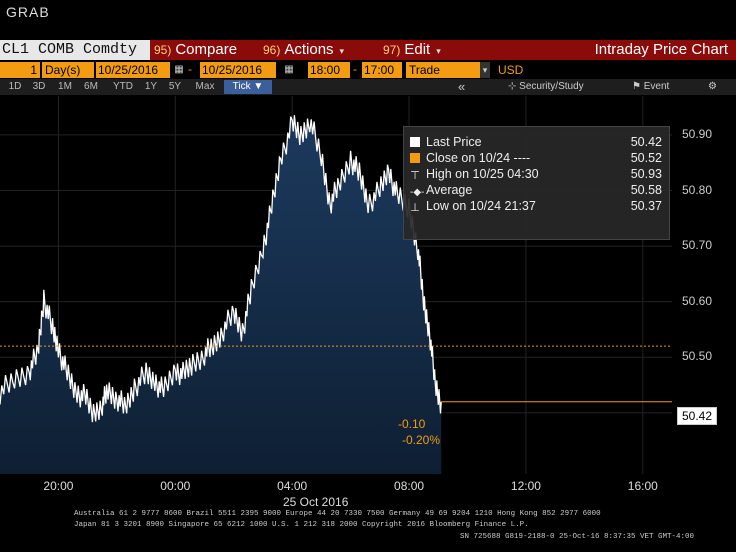  What do you see at coordinates (39, 86) in the screenshot?
I see `range-button-3d: 3D` at bounding box center [39, 86].